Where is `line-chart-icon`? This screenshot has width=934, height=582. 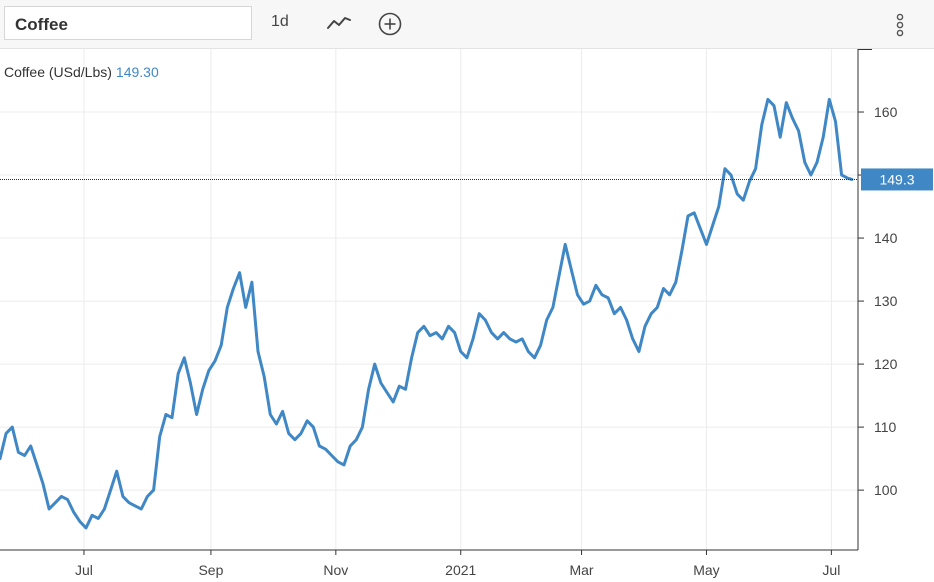 line-chart-icon is located at coordinates (339, 23).